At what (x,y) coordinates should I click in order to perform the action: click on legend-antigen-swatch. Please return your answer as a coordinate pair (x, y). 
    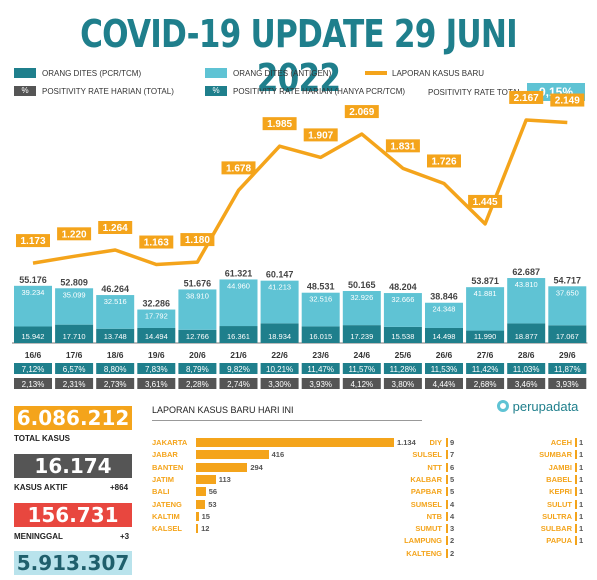
    Looking at the image, I should click on (216, 73).